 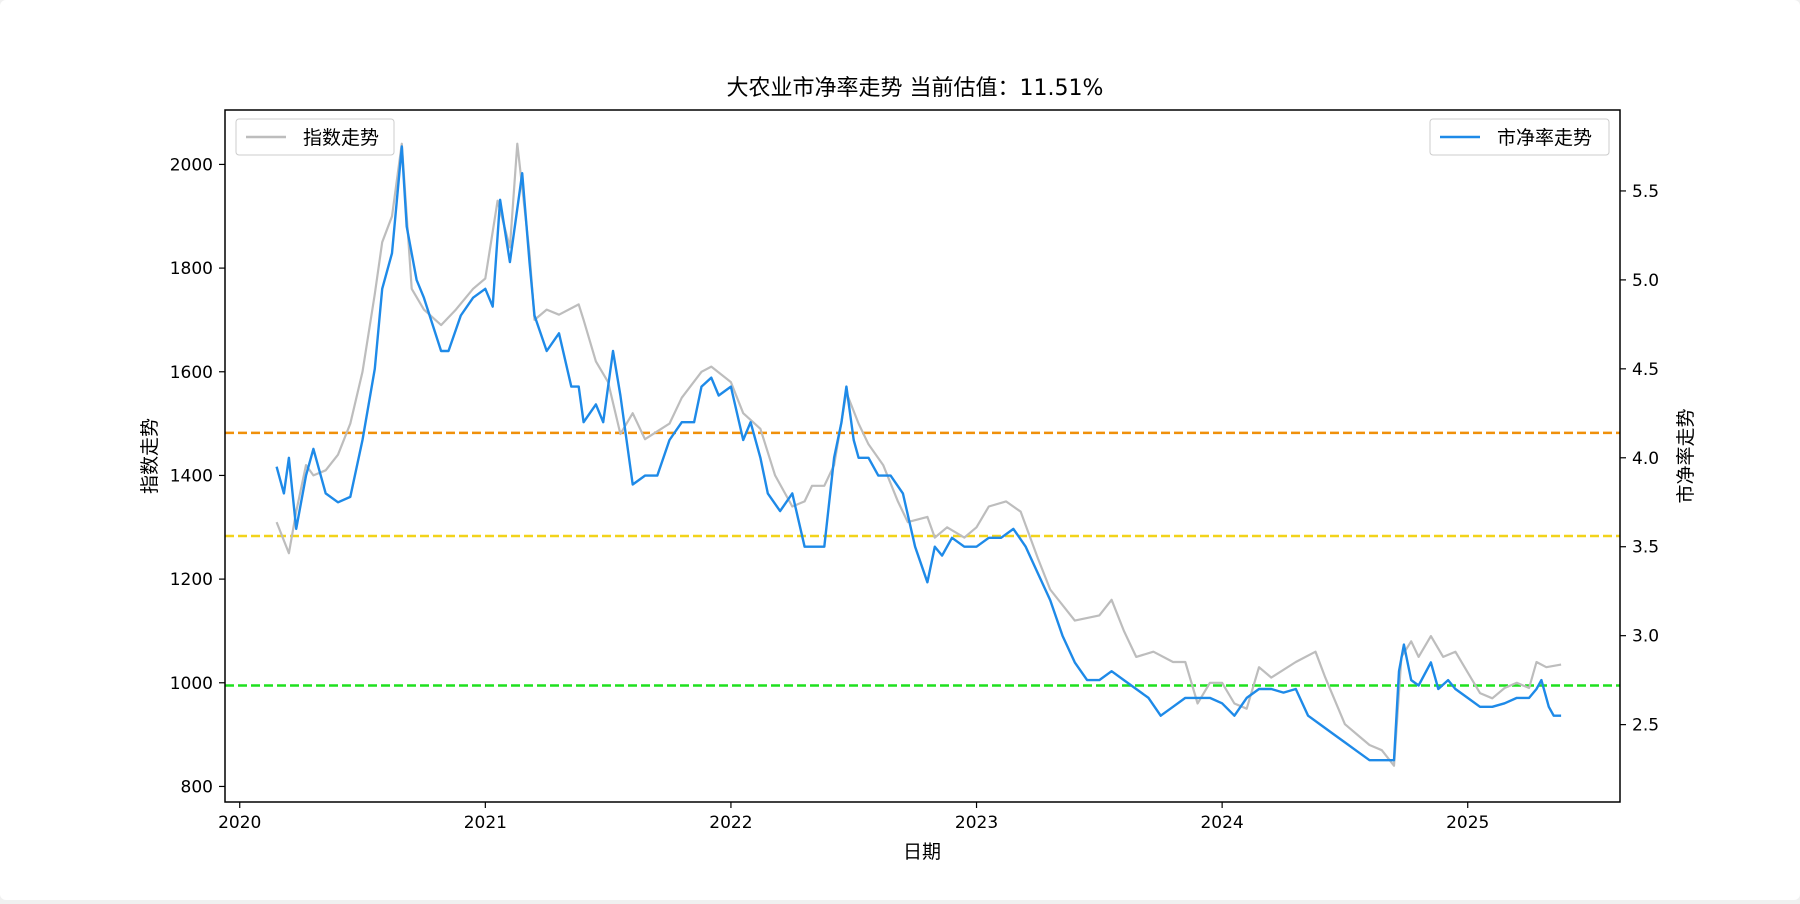 I want to click on x-tick-label: 2021, so click(x=485, y=823).